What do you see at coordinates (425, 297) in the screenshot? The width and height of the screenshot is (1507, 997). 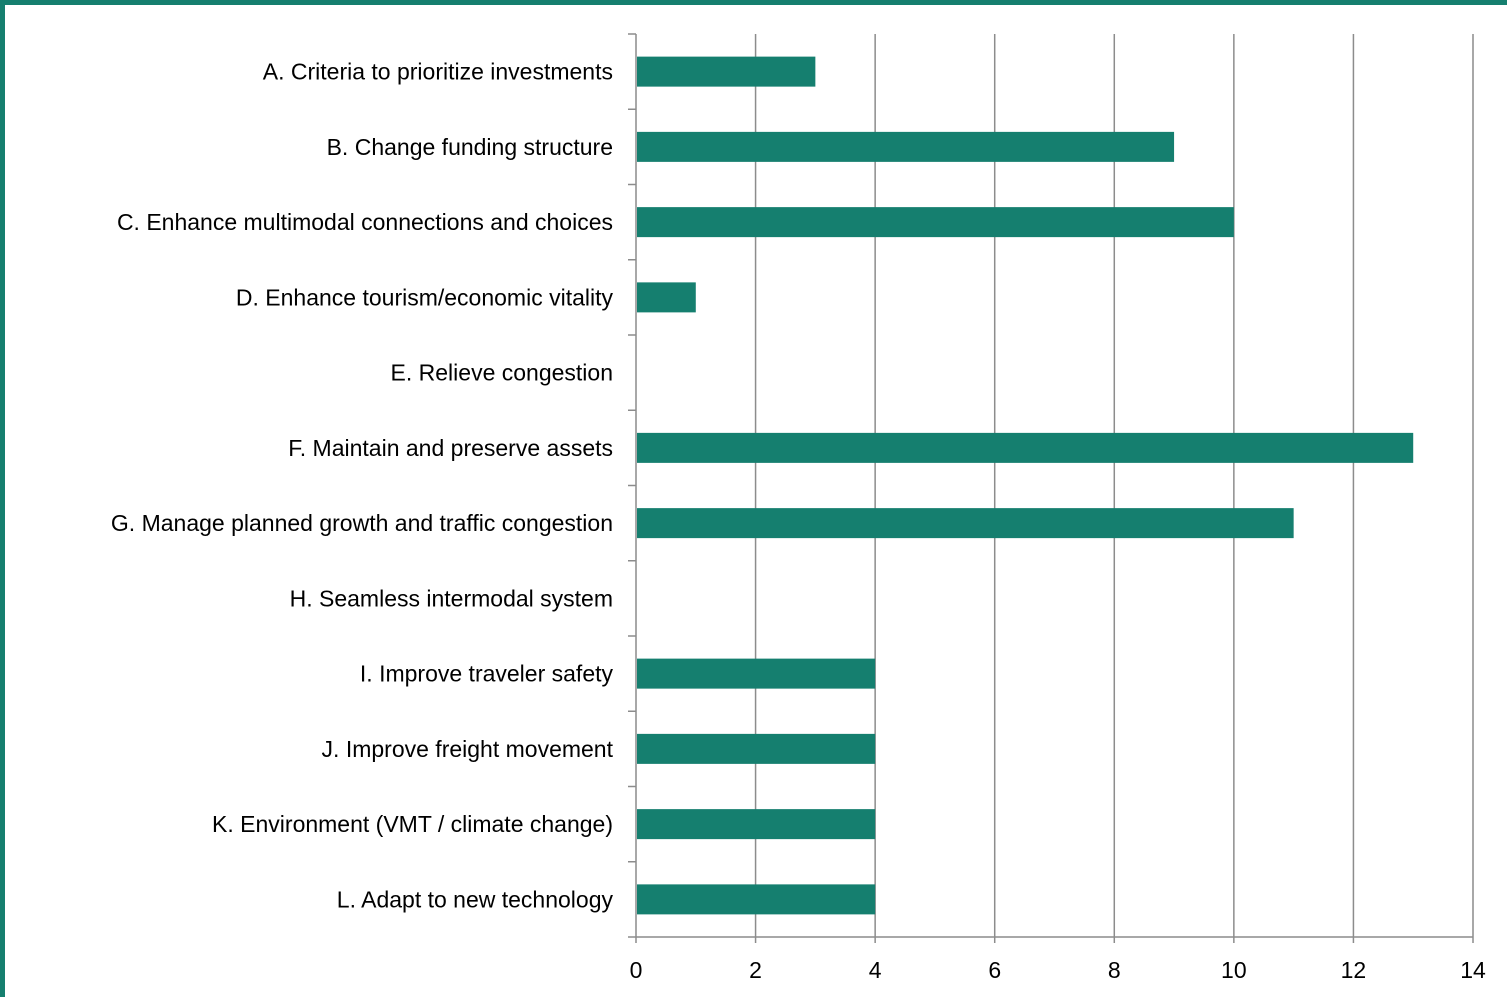 I see `category-label: D. Enhance tourism/economic vitality` at bounding box center [425, 297].